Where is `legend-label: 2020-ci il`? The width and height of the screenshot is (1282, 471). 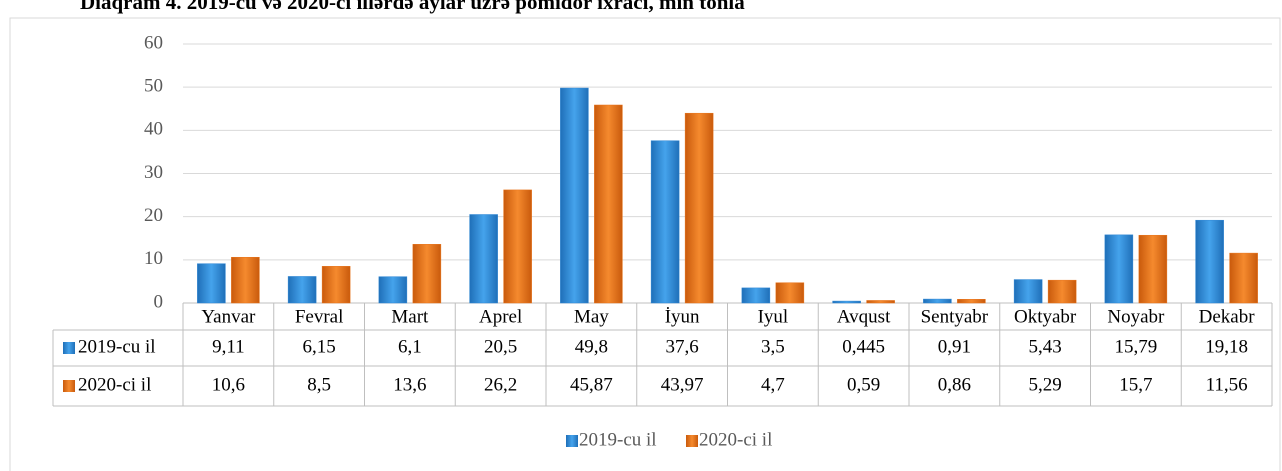 legend-label: 2020-ci il is located at coordinates (735, 439).